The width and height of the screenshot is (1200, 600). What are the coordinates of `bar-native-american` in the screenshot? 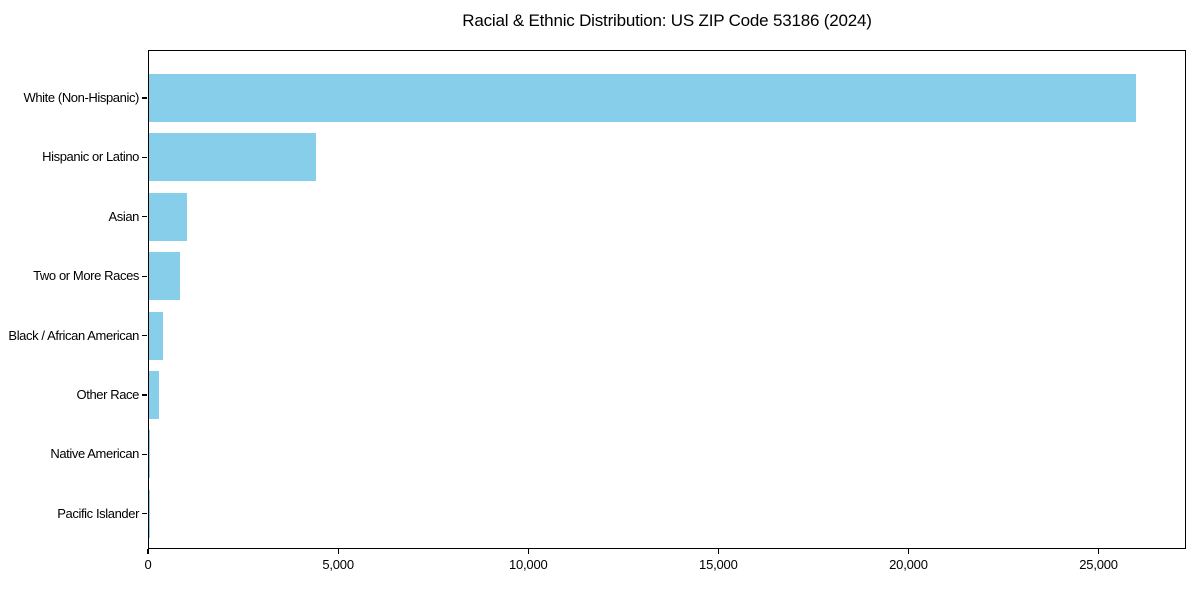 It's located at (150, 454).